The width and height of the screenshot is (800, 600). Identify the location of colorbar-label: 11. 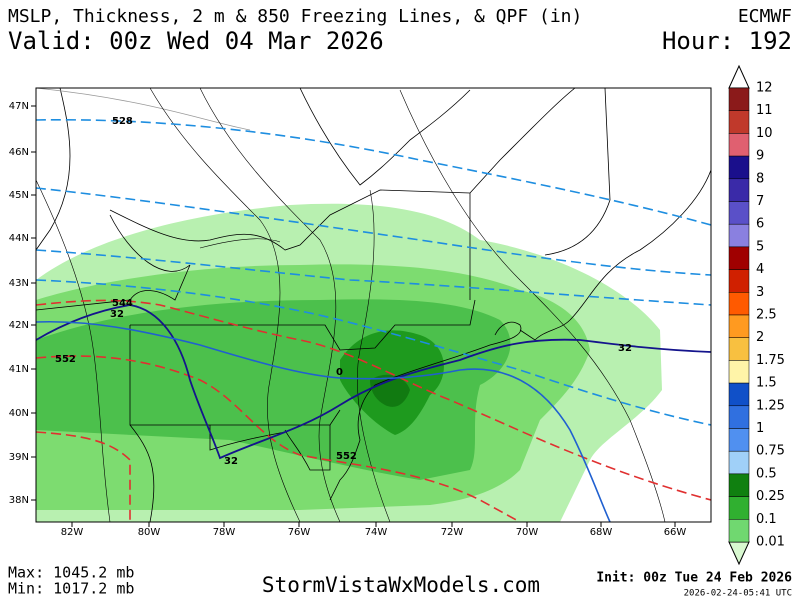
(764, 110).